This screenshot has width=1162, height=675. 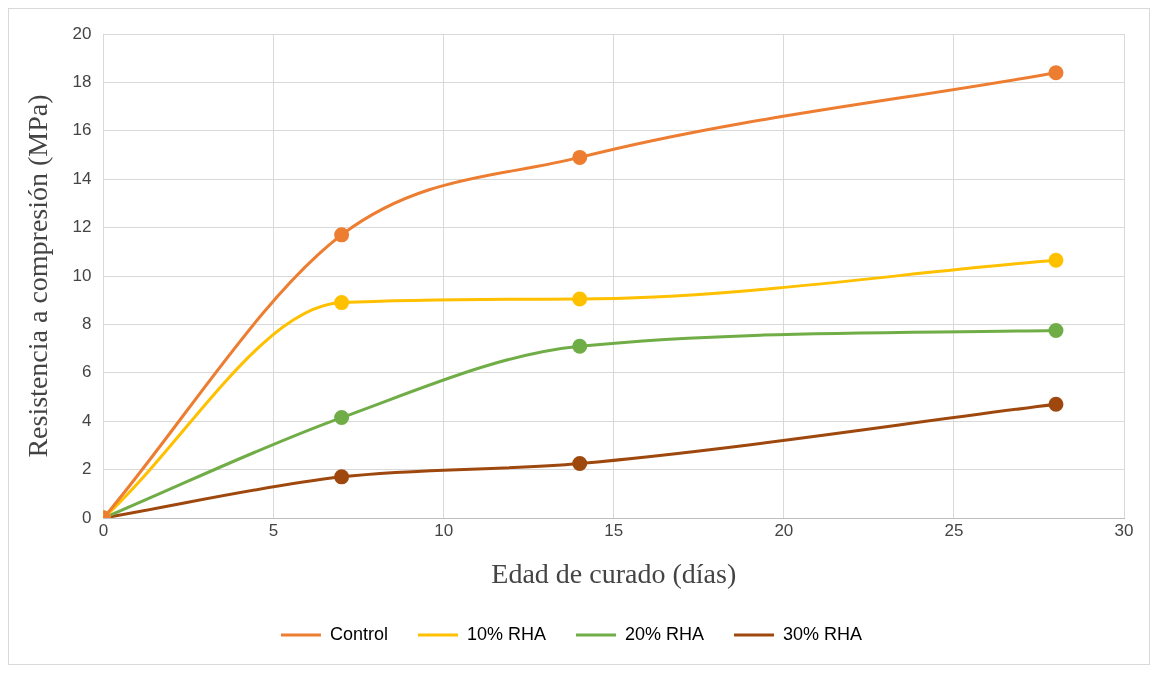 What do you see at coordinates (665, 633) in the screenshot?
I see `legend-label: 20% RHA` at bounding box center [665, 633].